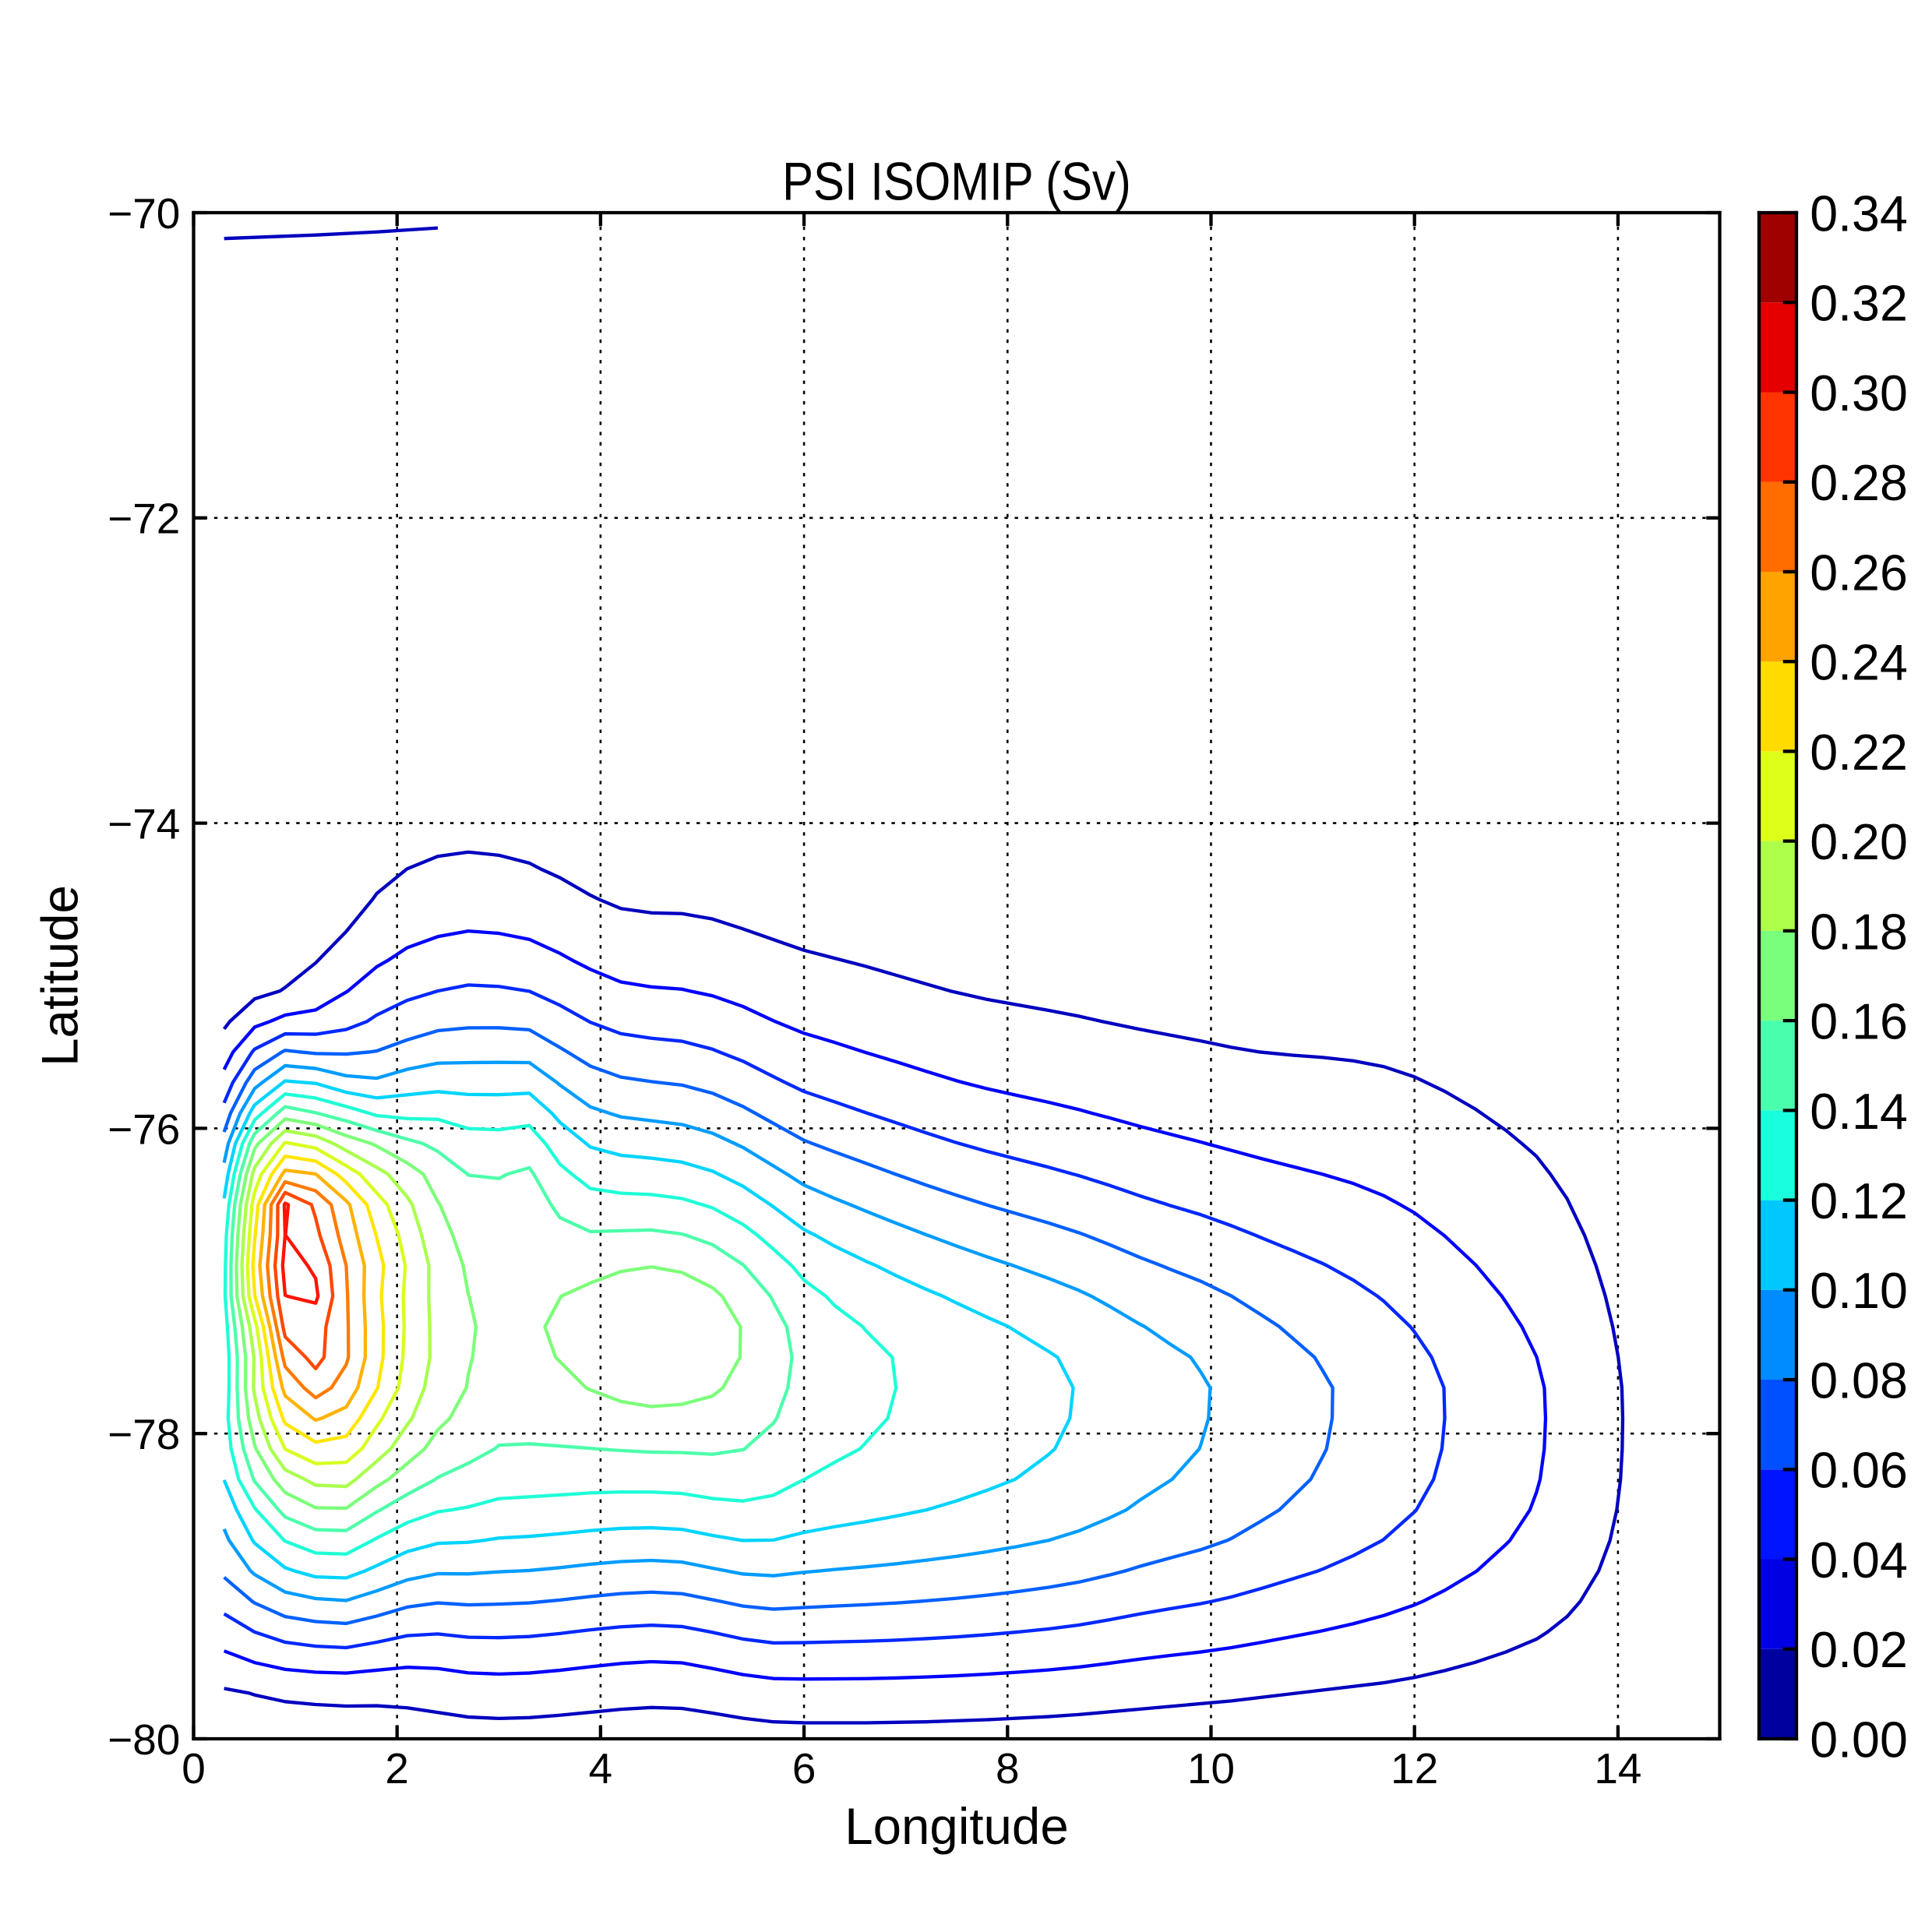  I want to click on svg-text: 0.00, so click(1859, 1740).